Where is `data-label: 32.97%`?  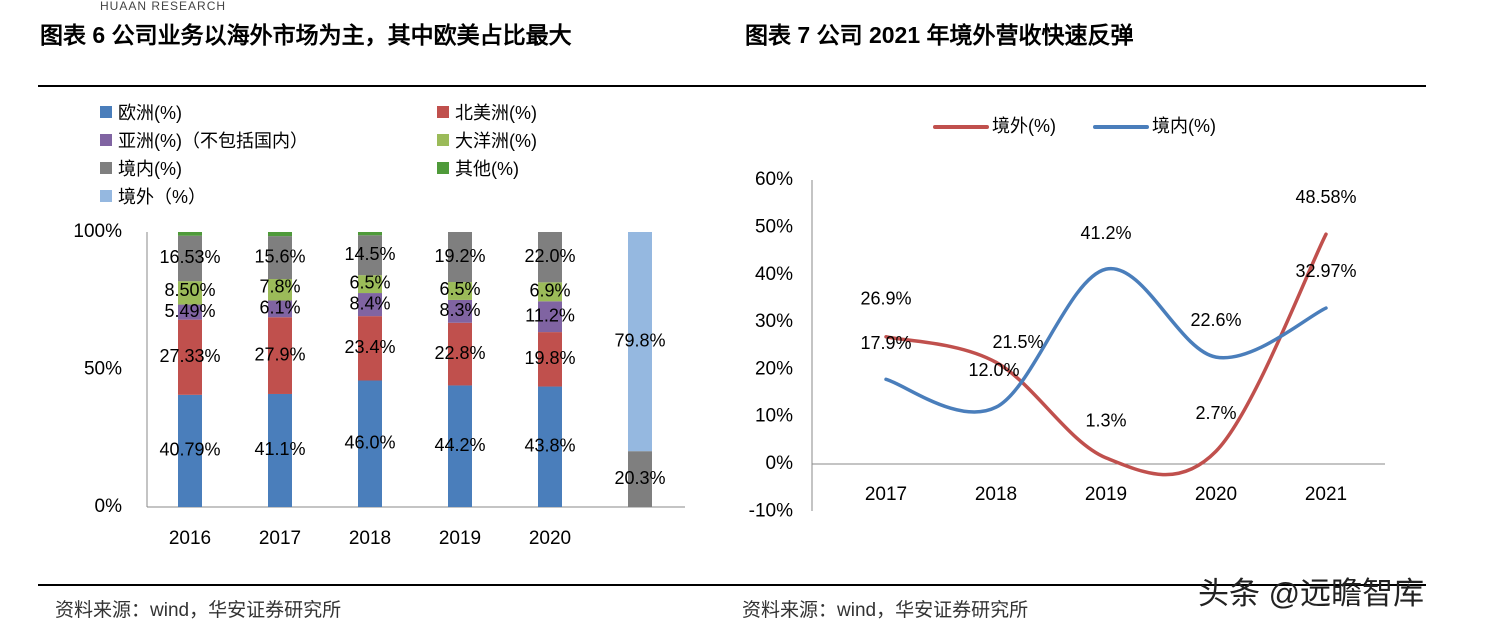
data-label: 32.97% is located at coordinates (1325, 271).